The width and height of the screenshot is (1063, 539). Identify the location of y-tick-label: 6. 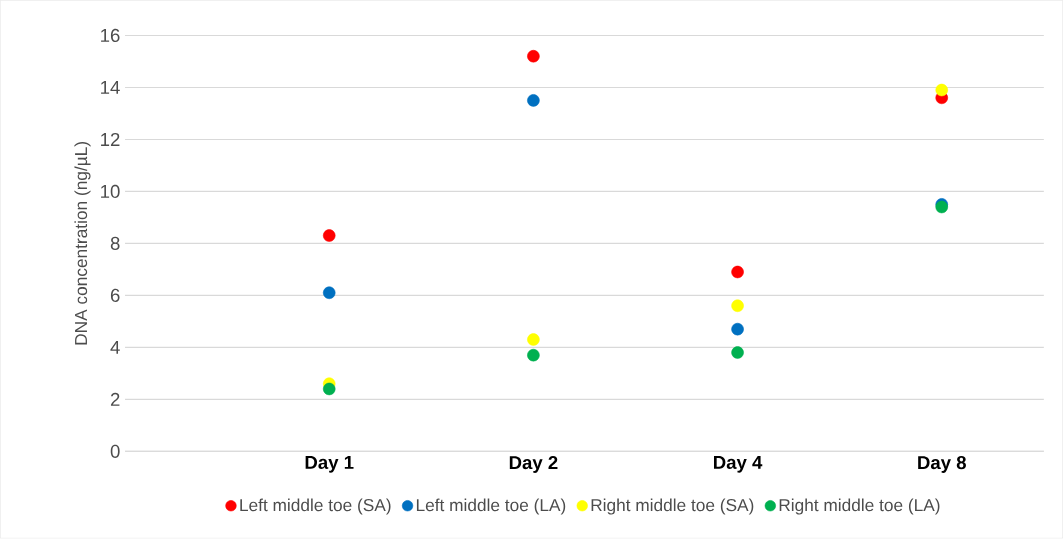
(115, 295).